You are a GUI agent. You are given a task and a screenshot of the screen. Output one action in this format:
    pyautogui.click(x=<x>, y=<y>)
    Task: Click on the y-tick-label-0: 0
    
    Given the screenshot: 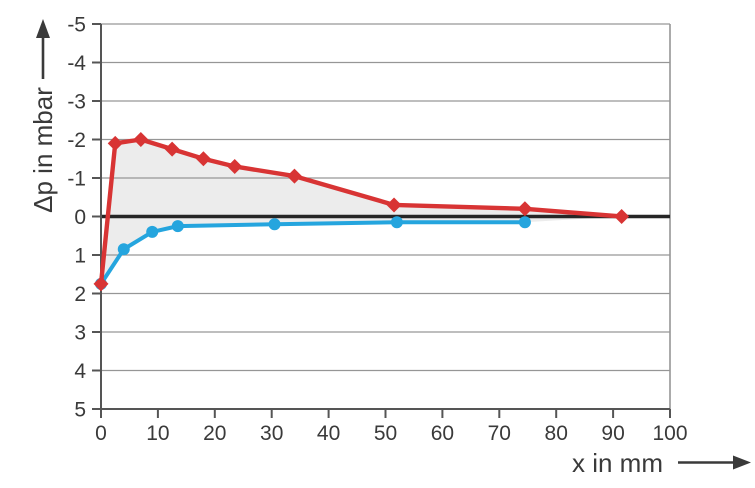 What is the action you would take?
    pyautogui.click(x=80, y=217)
    